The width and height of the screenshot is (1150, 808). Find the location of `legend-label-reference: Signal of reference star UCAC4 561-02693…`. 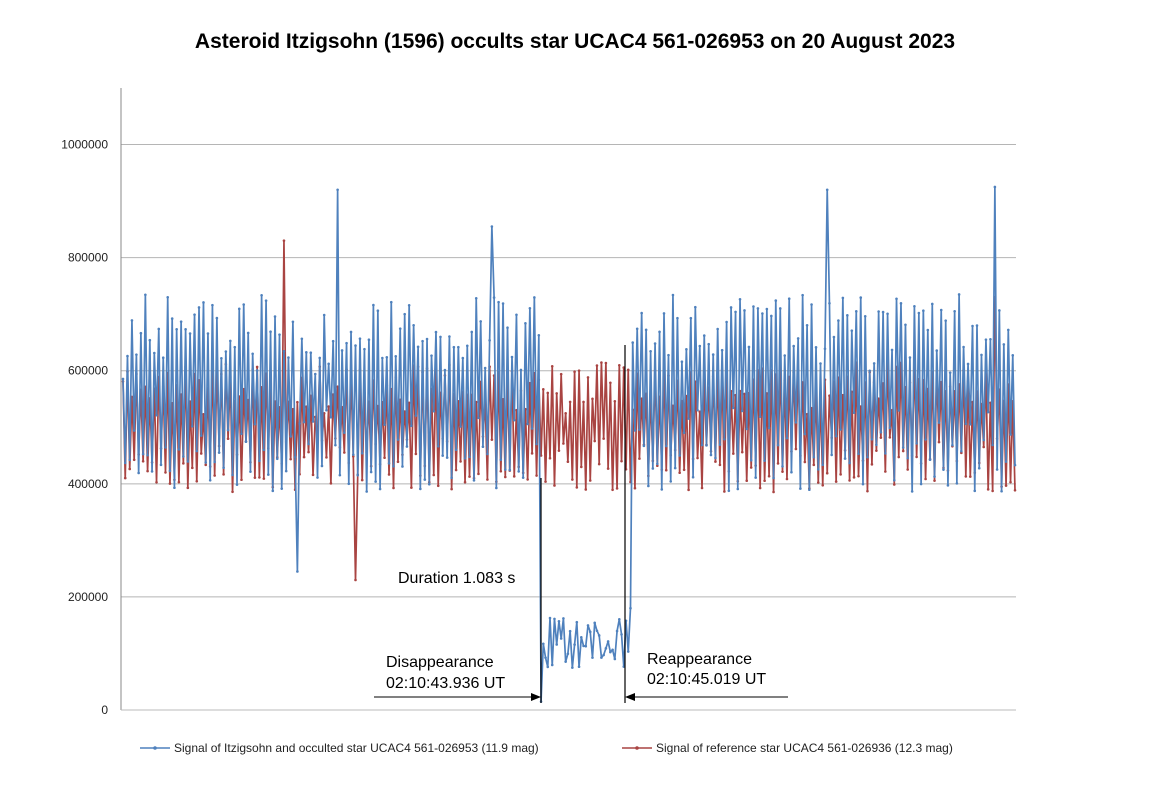

legend-label-reference: Signal of reference star UCAC4 561-02693… is located at coordinates (804, 748).